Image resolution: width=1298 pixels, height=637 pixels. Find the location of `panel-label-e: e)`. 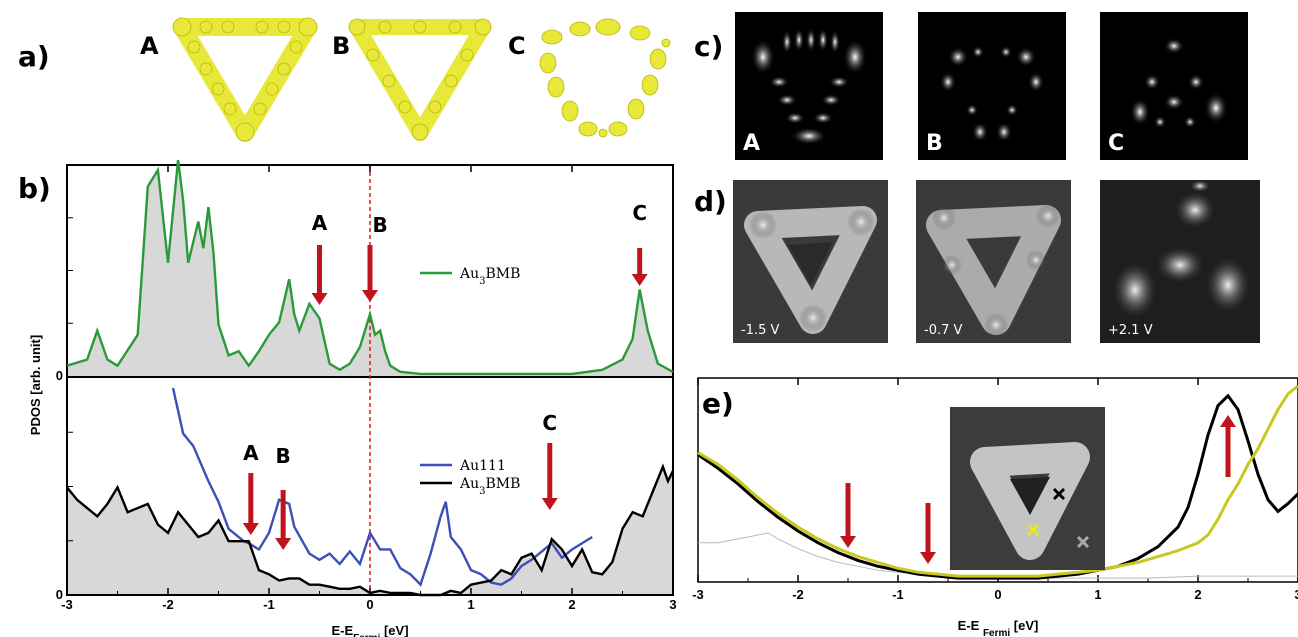

panel-label-e: e) is located at coordinates (718, 403).